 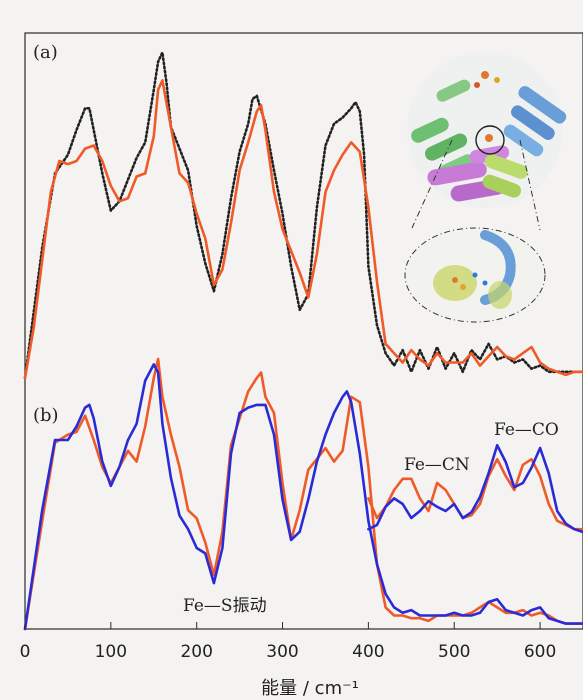 What do you see at coordinates (310, 688) in the screenshot?
I see `x-axis-label: 能量 / cm⁻¹` at bounding box center [310, 688].